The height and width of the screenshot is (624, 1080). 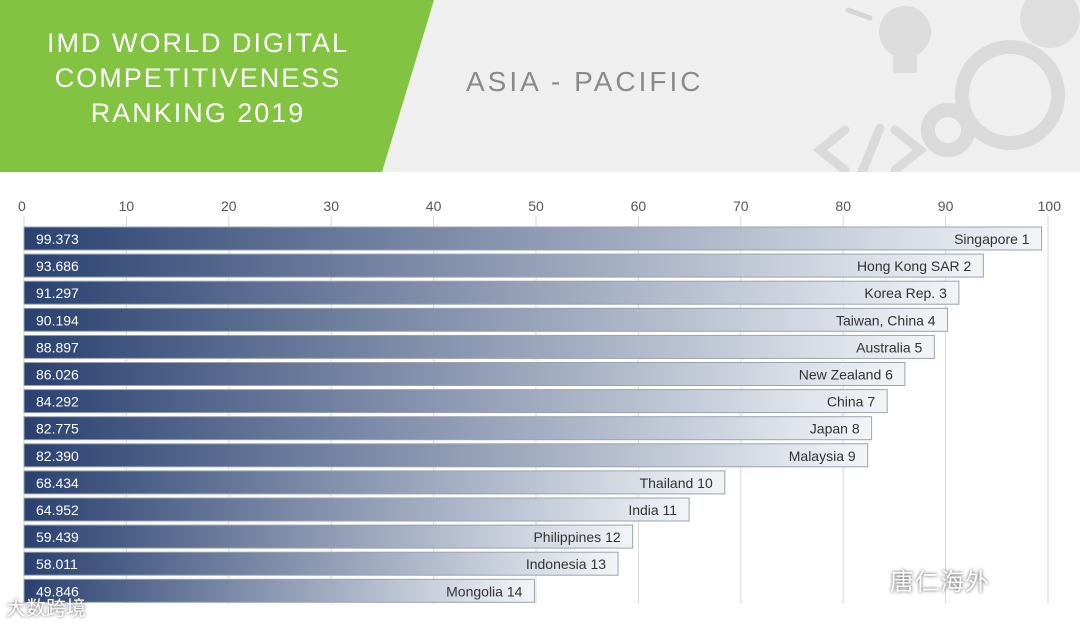 I want to click on x-axis-ticks: 0 10 20 30 40 50 60 70 80 90 100, so click(x=539, y=206).